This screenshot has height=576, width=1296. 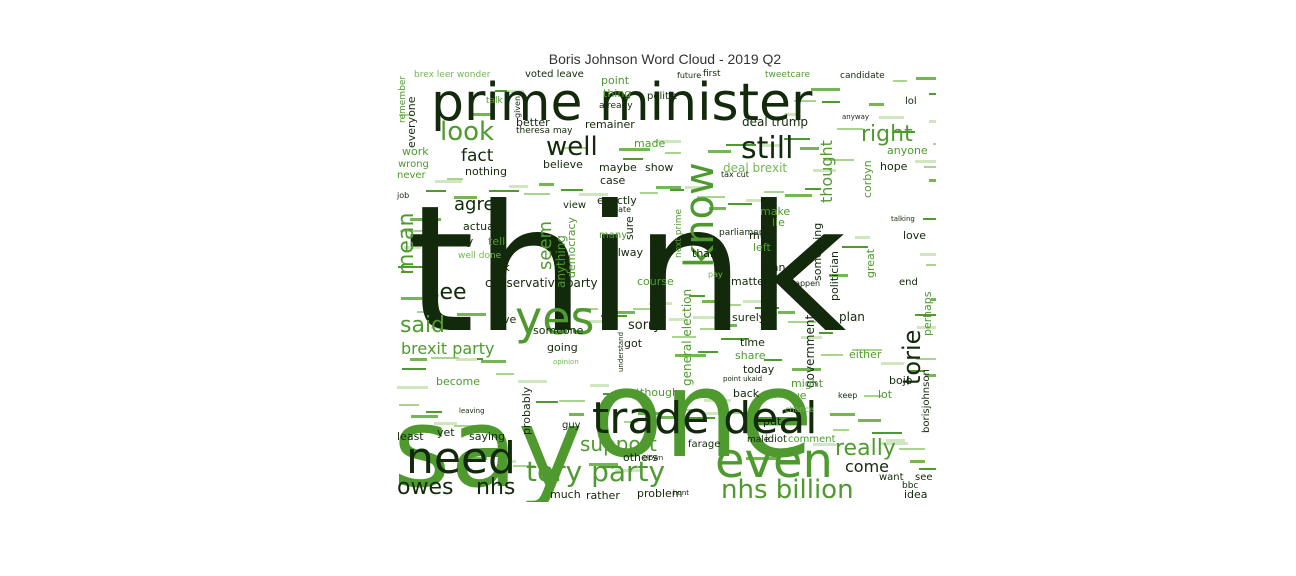 I want to click on word-point-ukaid: point ukaid, so click(x=742, y=379).